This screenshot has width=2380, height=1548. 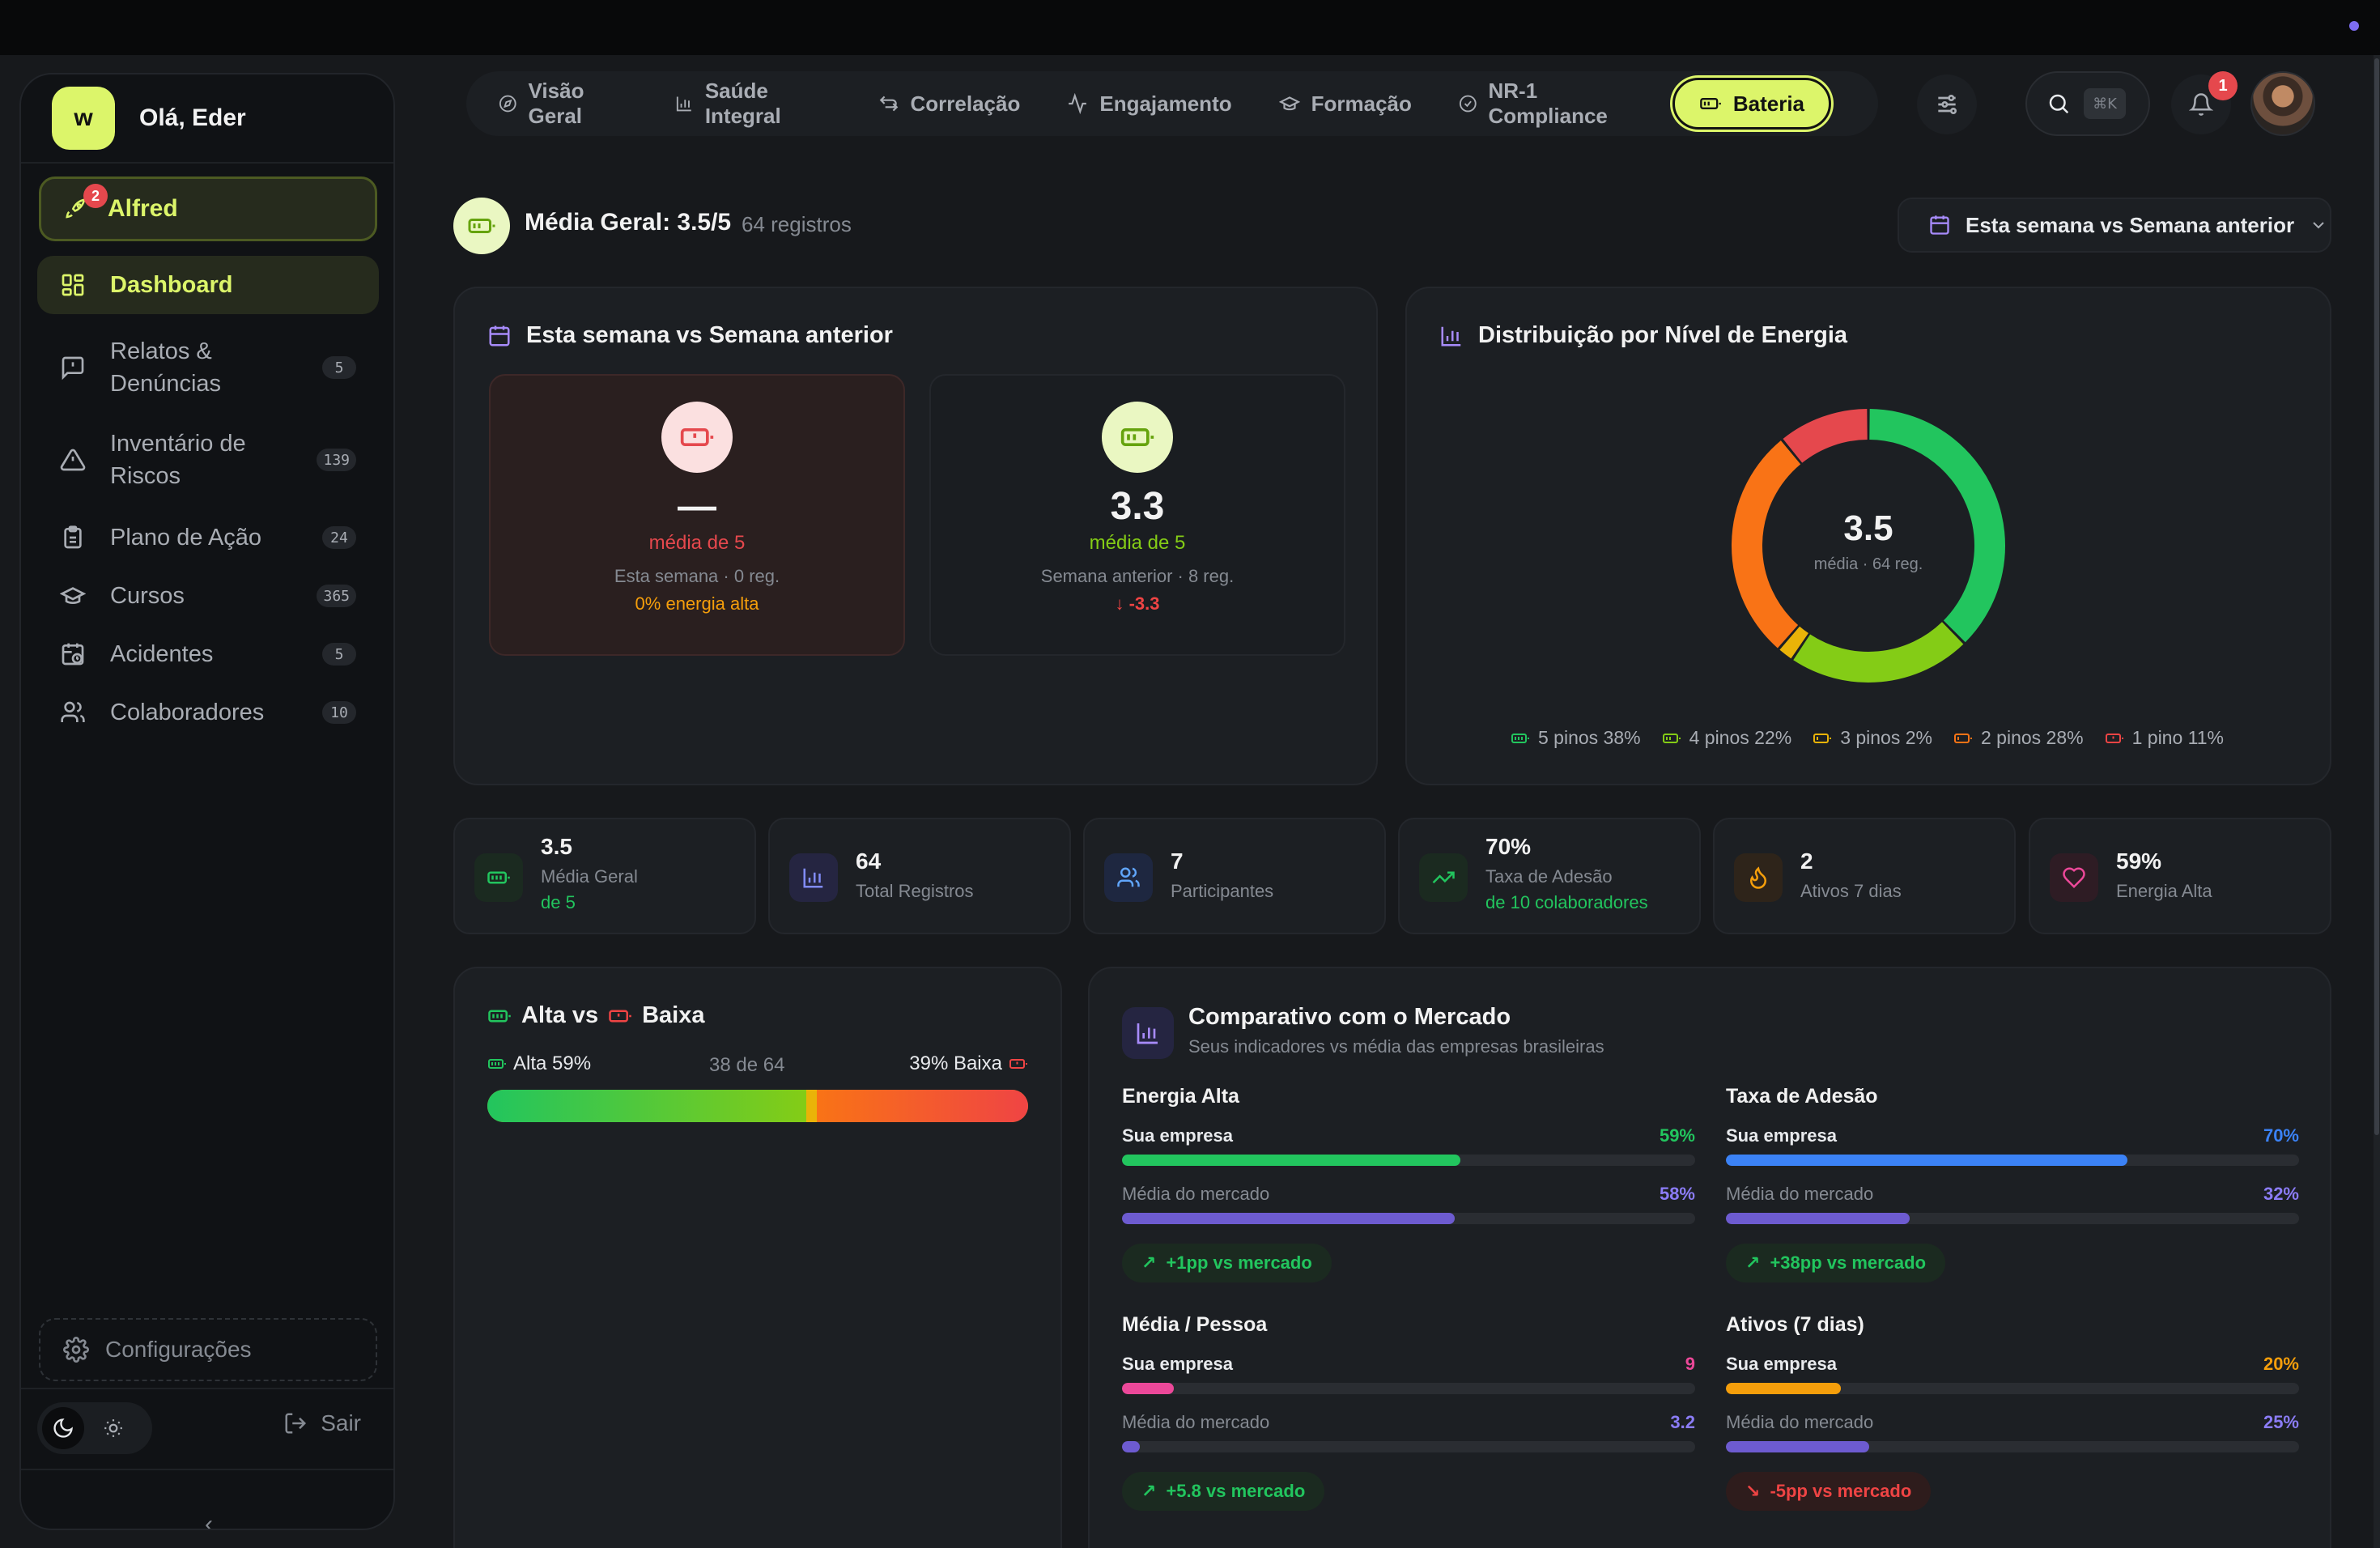 I want to click on search-button: ⌘K, so click(x=2088, y=104).